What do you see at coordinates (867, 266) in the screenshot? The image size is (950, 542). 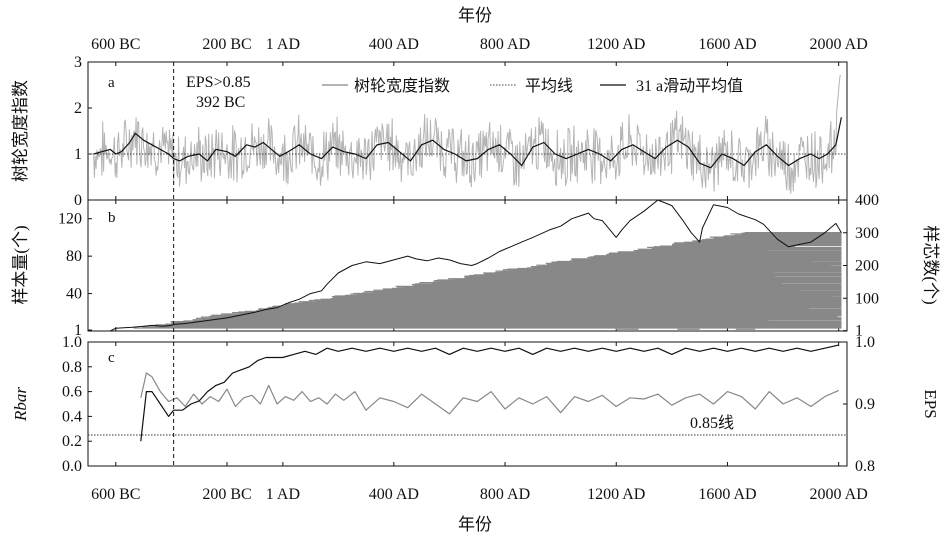 I see `y2-tick-label: 200` at bounding box center [867, 266].